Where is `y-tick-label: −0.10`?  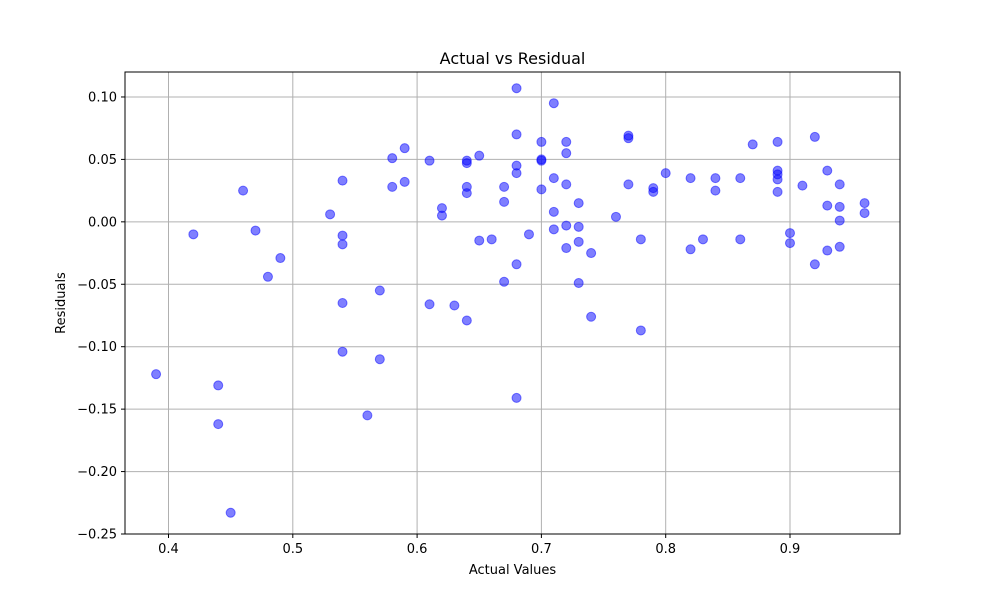
y-tick-label: −0.10 is located at coordinates (97, 347).